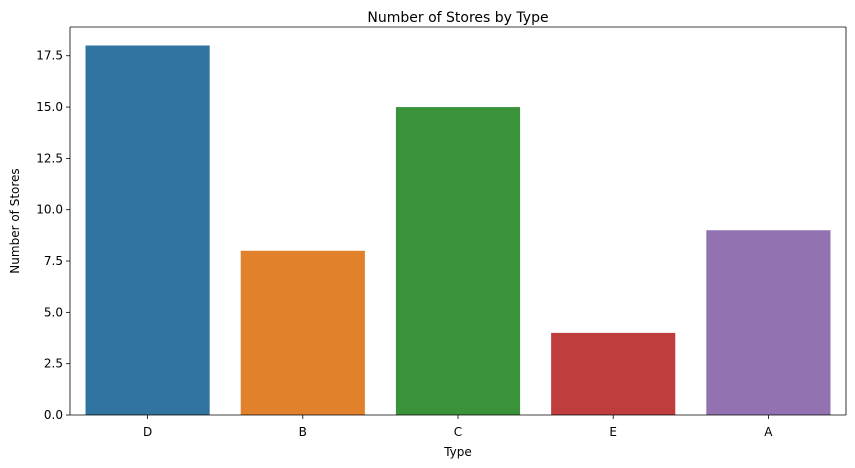 Image resolution: width=855 pixels, height=468 pixels. What do you see at coordinates (53, 261) in the screenshot?
I see `y-tick-label: 7.5` at bounding box center [53, 261].